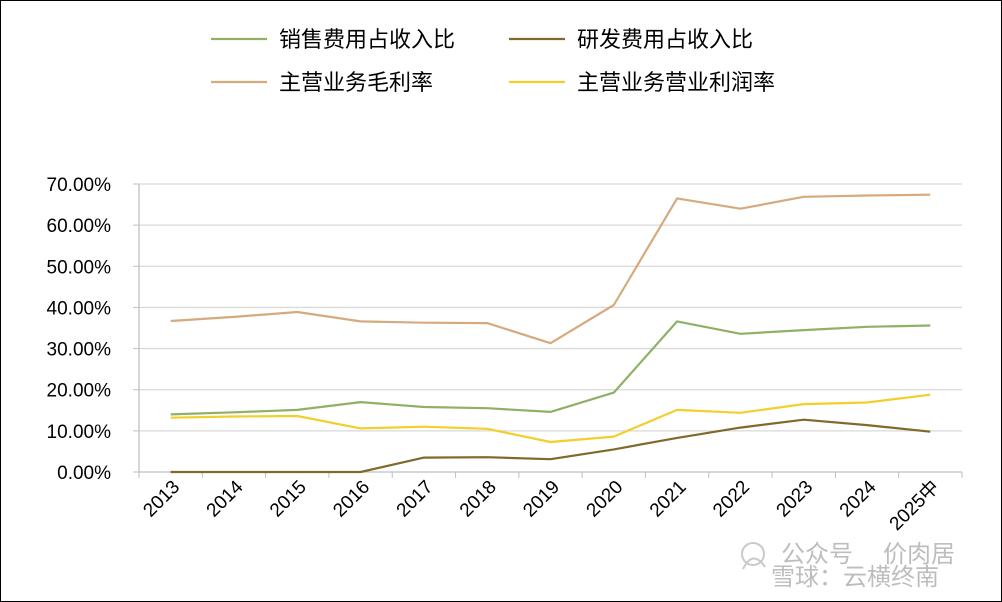 The image size is (1002, 602). I want to click on legend-item: 研发费用占收入比, so click(631, 40).